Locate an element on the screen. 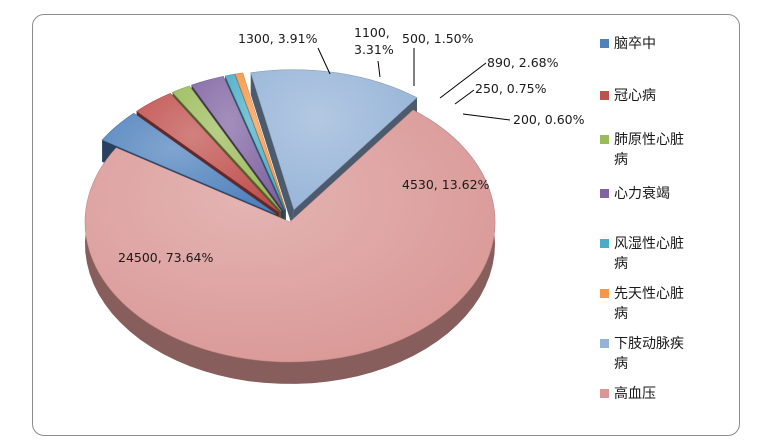 This screenshot has height=447, width=760. legend-label: 高血压 is located at coordinates (635, 394).